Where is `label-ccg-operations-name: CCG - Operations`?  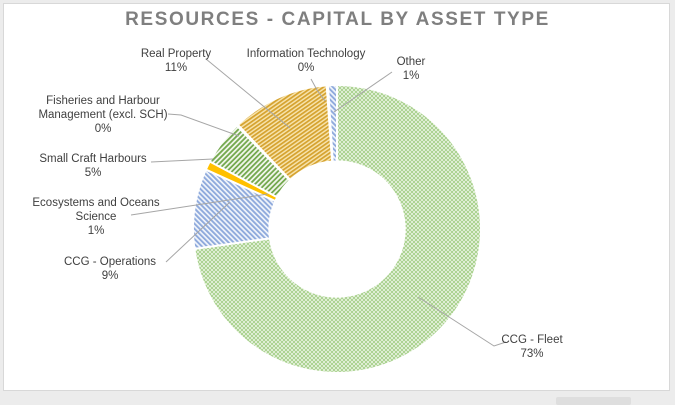
label-ccg-operations-name: CCG - Operations is located at coordinates (110, 262).